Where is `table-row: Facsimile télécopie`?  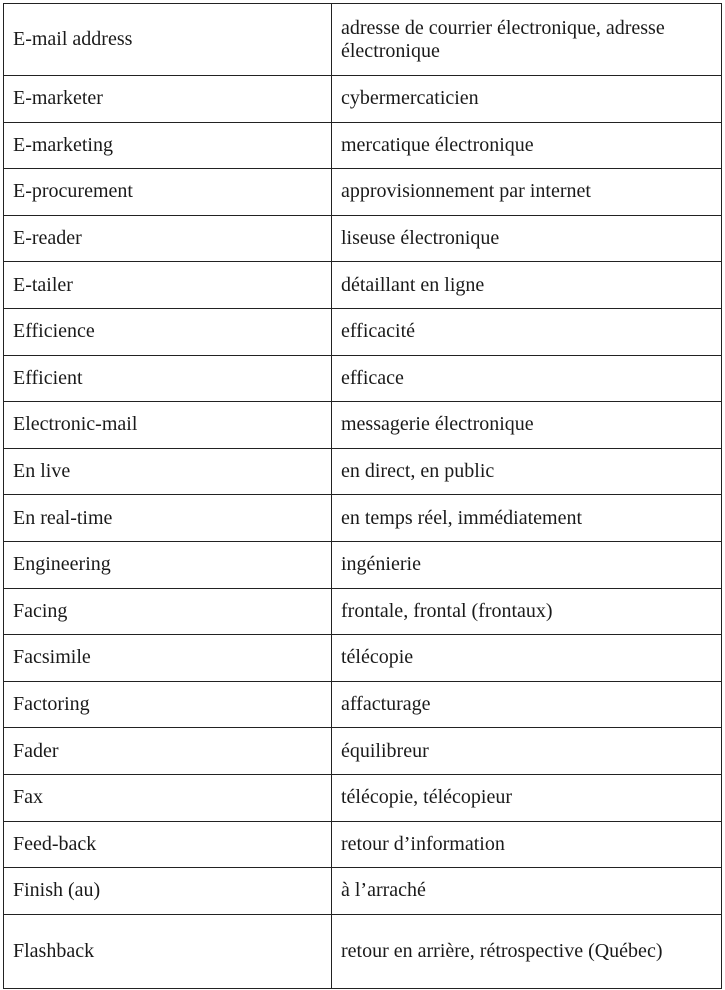
table-row: Facsimile télécopie is located at coordinates (362, 658).